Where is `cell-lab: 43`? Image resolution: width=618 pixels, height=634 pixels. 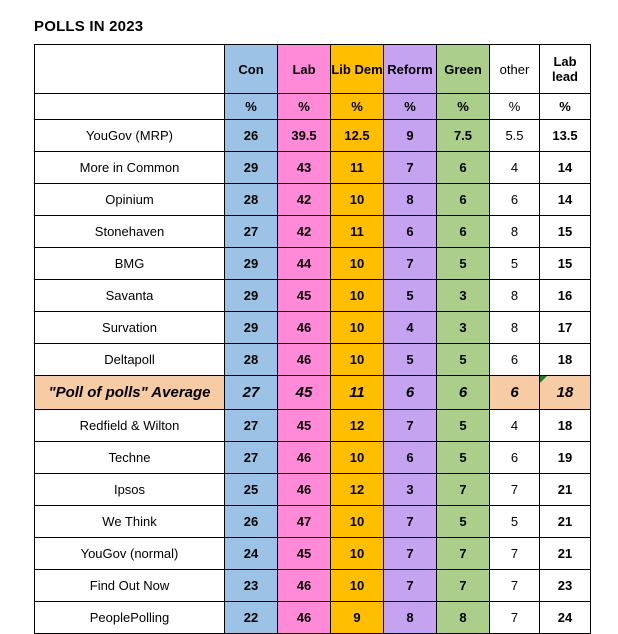
cell-lab: 43 is located at coordinates (304, 167).